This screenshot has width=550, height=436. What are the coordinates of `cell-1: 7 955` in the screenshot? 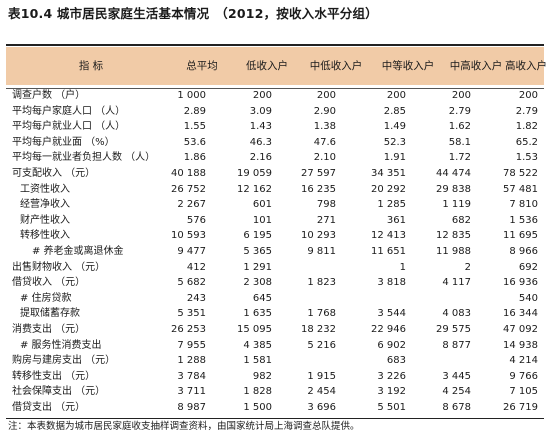 It's located at (191, 345).